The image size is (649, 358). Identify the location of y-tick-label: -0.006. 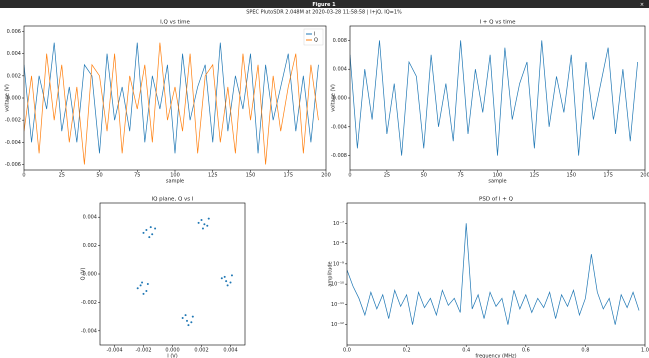
(13, 165).